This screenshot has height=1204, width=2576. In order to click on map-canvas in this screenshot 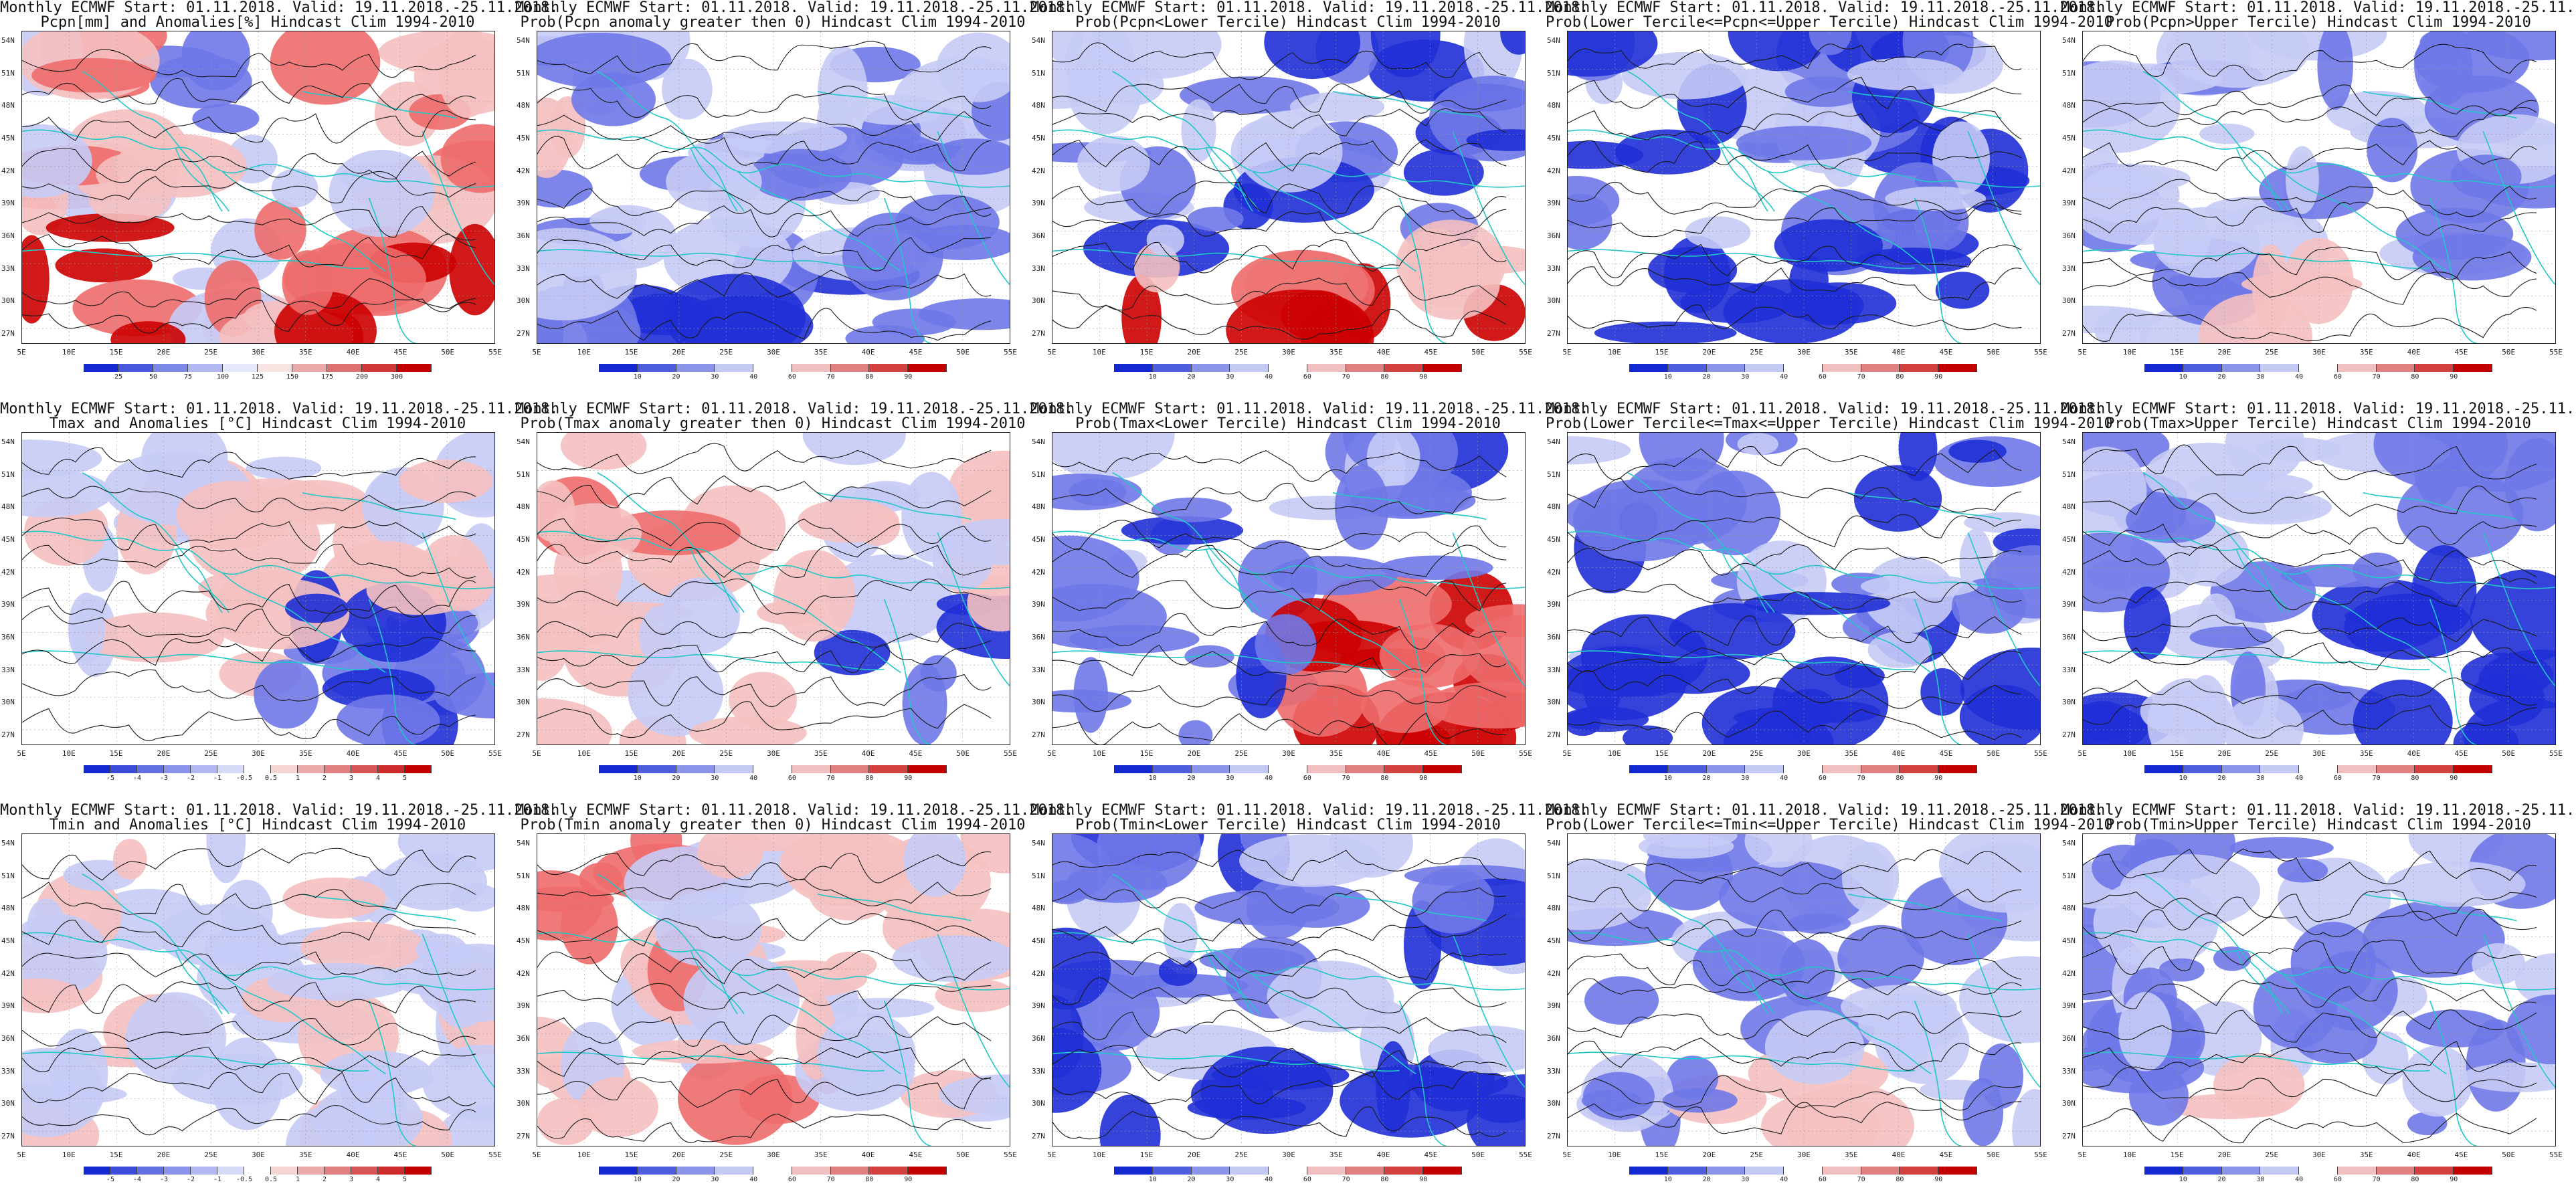, I will do `click(1288, 588)`.